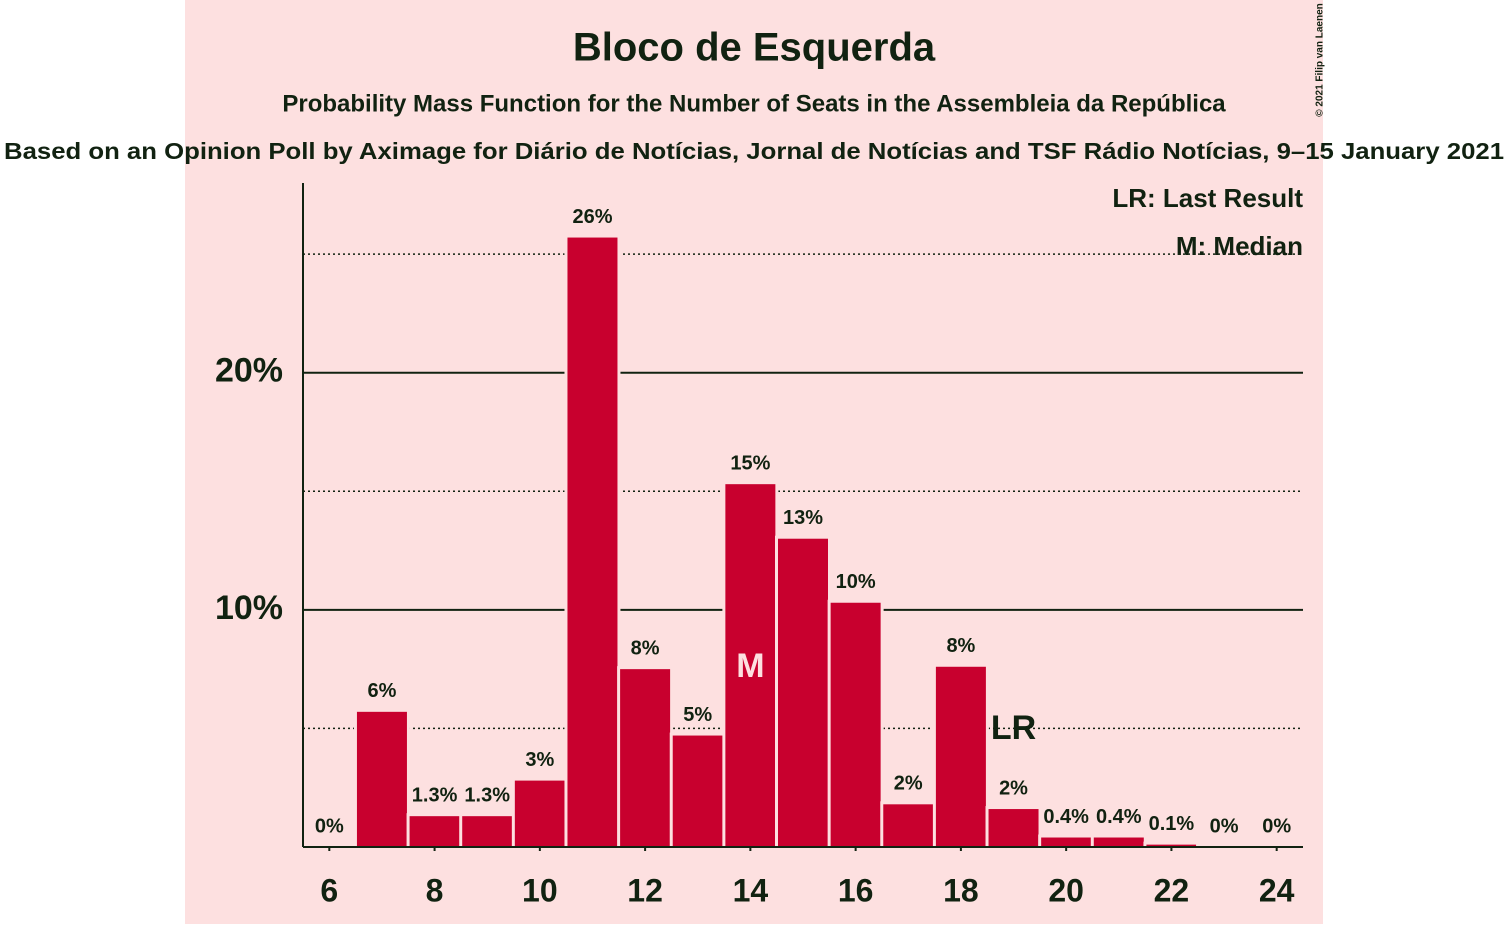 The image size is (1509, 929). What do you see at coordinates (856, 890) in the screenshot?
I see `x-tick-label: 16` at bounding box center [856, 890].